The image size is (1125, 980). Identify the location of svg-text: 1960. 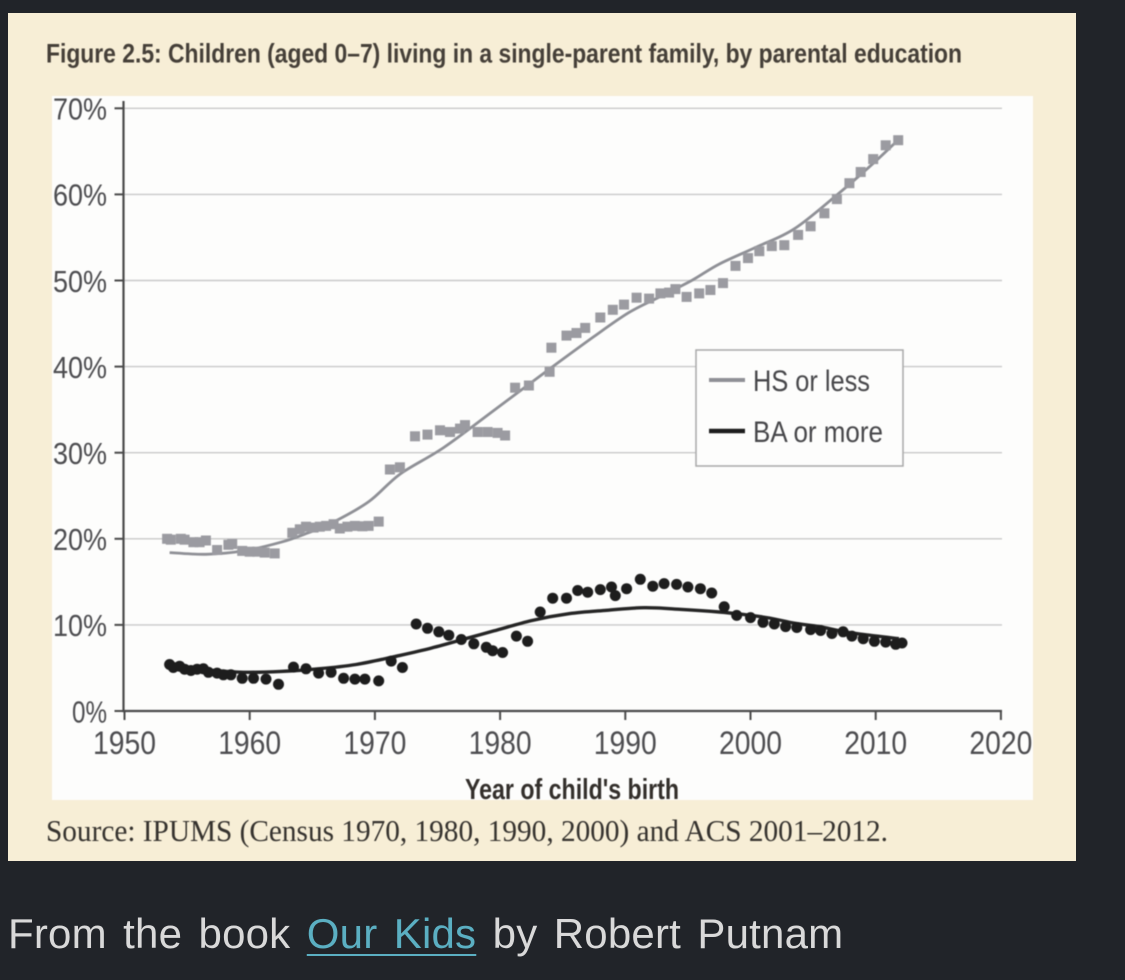
(249, 743).